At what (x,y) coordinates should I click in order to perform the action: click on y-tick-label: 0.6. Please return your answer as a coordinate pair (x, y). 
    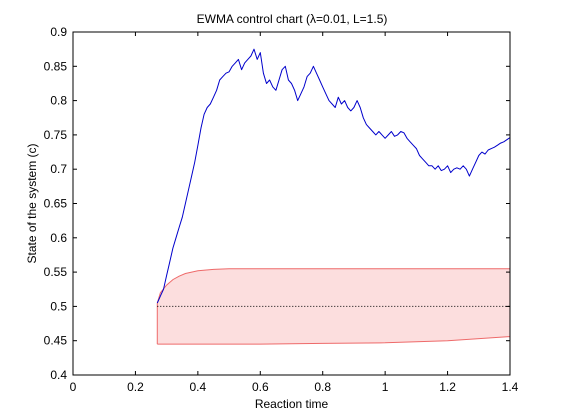
    Looking at the image, I should click on (58, 238).